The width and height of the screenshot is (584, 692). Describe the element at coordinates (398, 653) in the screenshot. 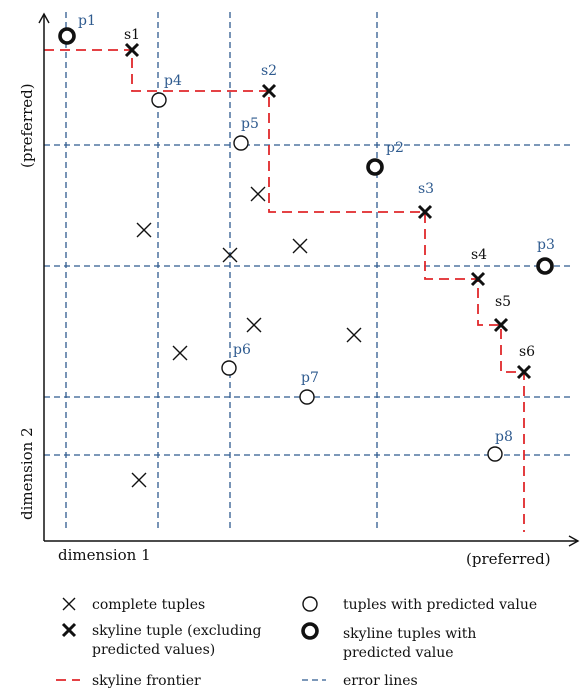

I see `legend-skyline-predicted-label-2: predicted value` at that location.